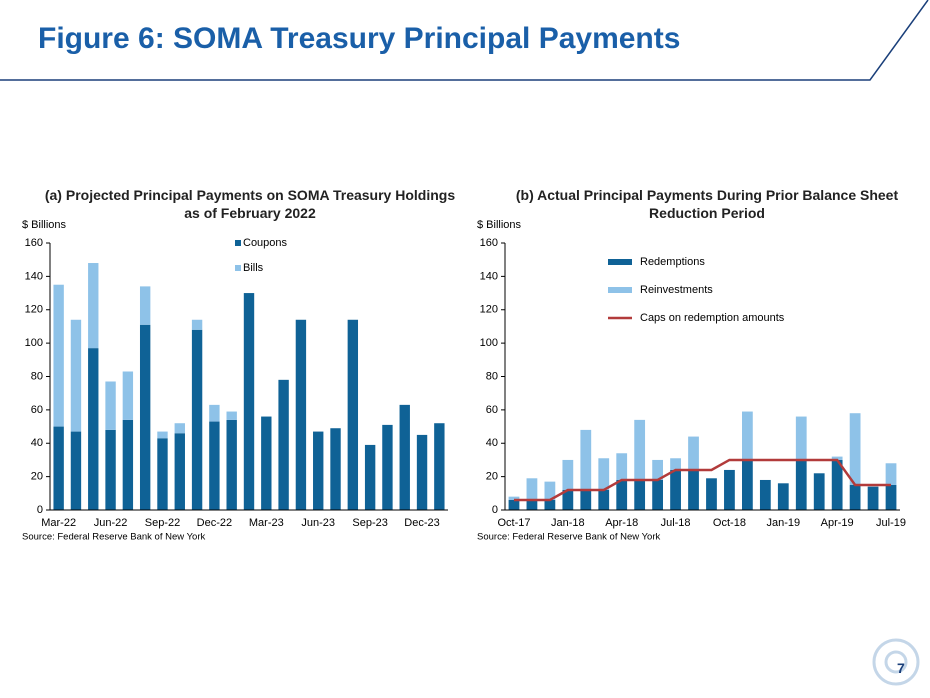 The width and height of the screenshot is (930, 698). Describe the element at coordinates (712, 318) in the screenshot. I see `legend-label: Caps on redemption amounts` at that location.